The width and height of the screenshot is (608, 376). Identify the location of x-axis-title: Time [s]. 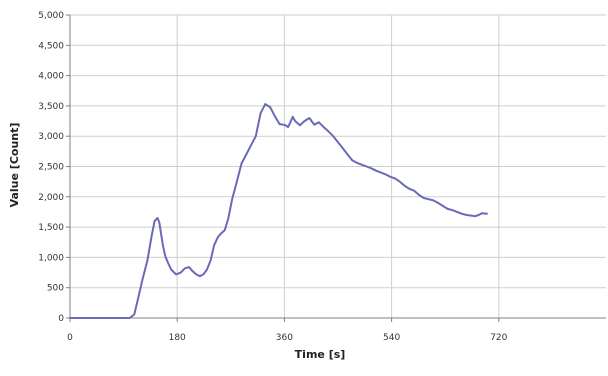
(320, 354).